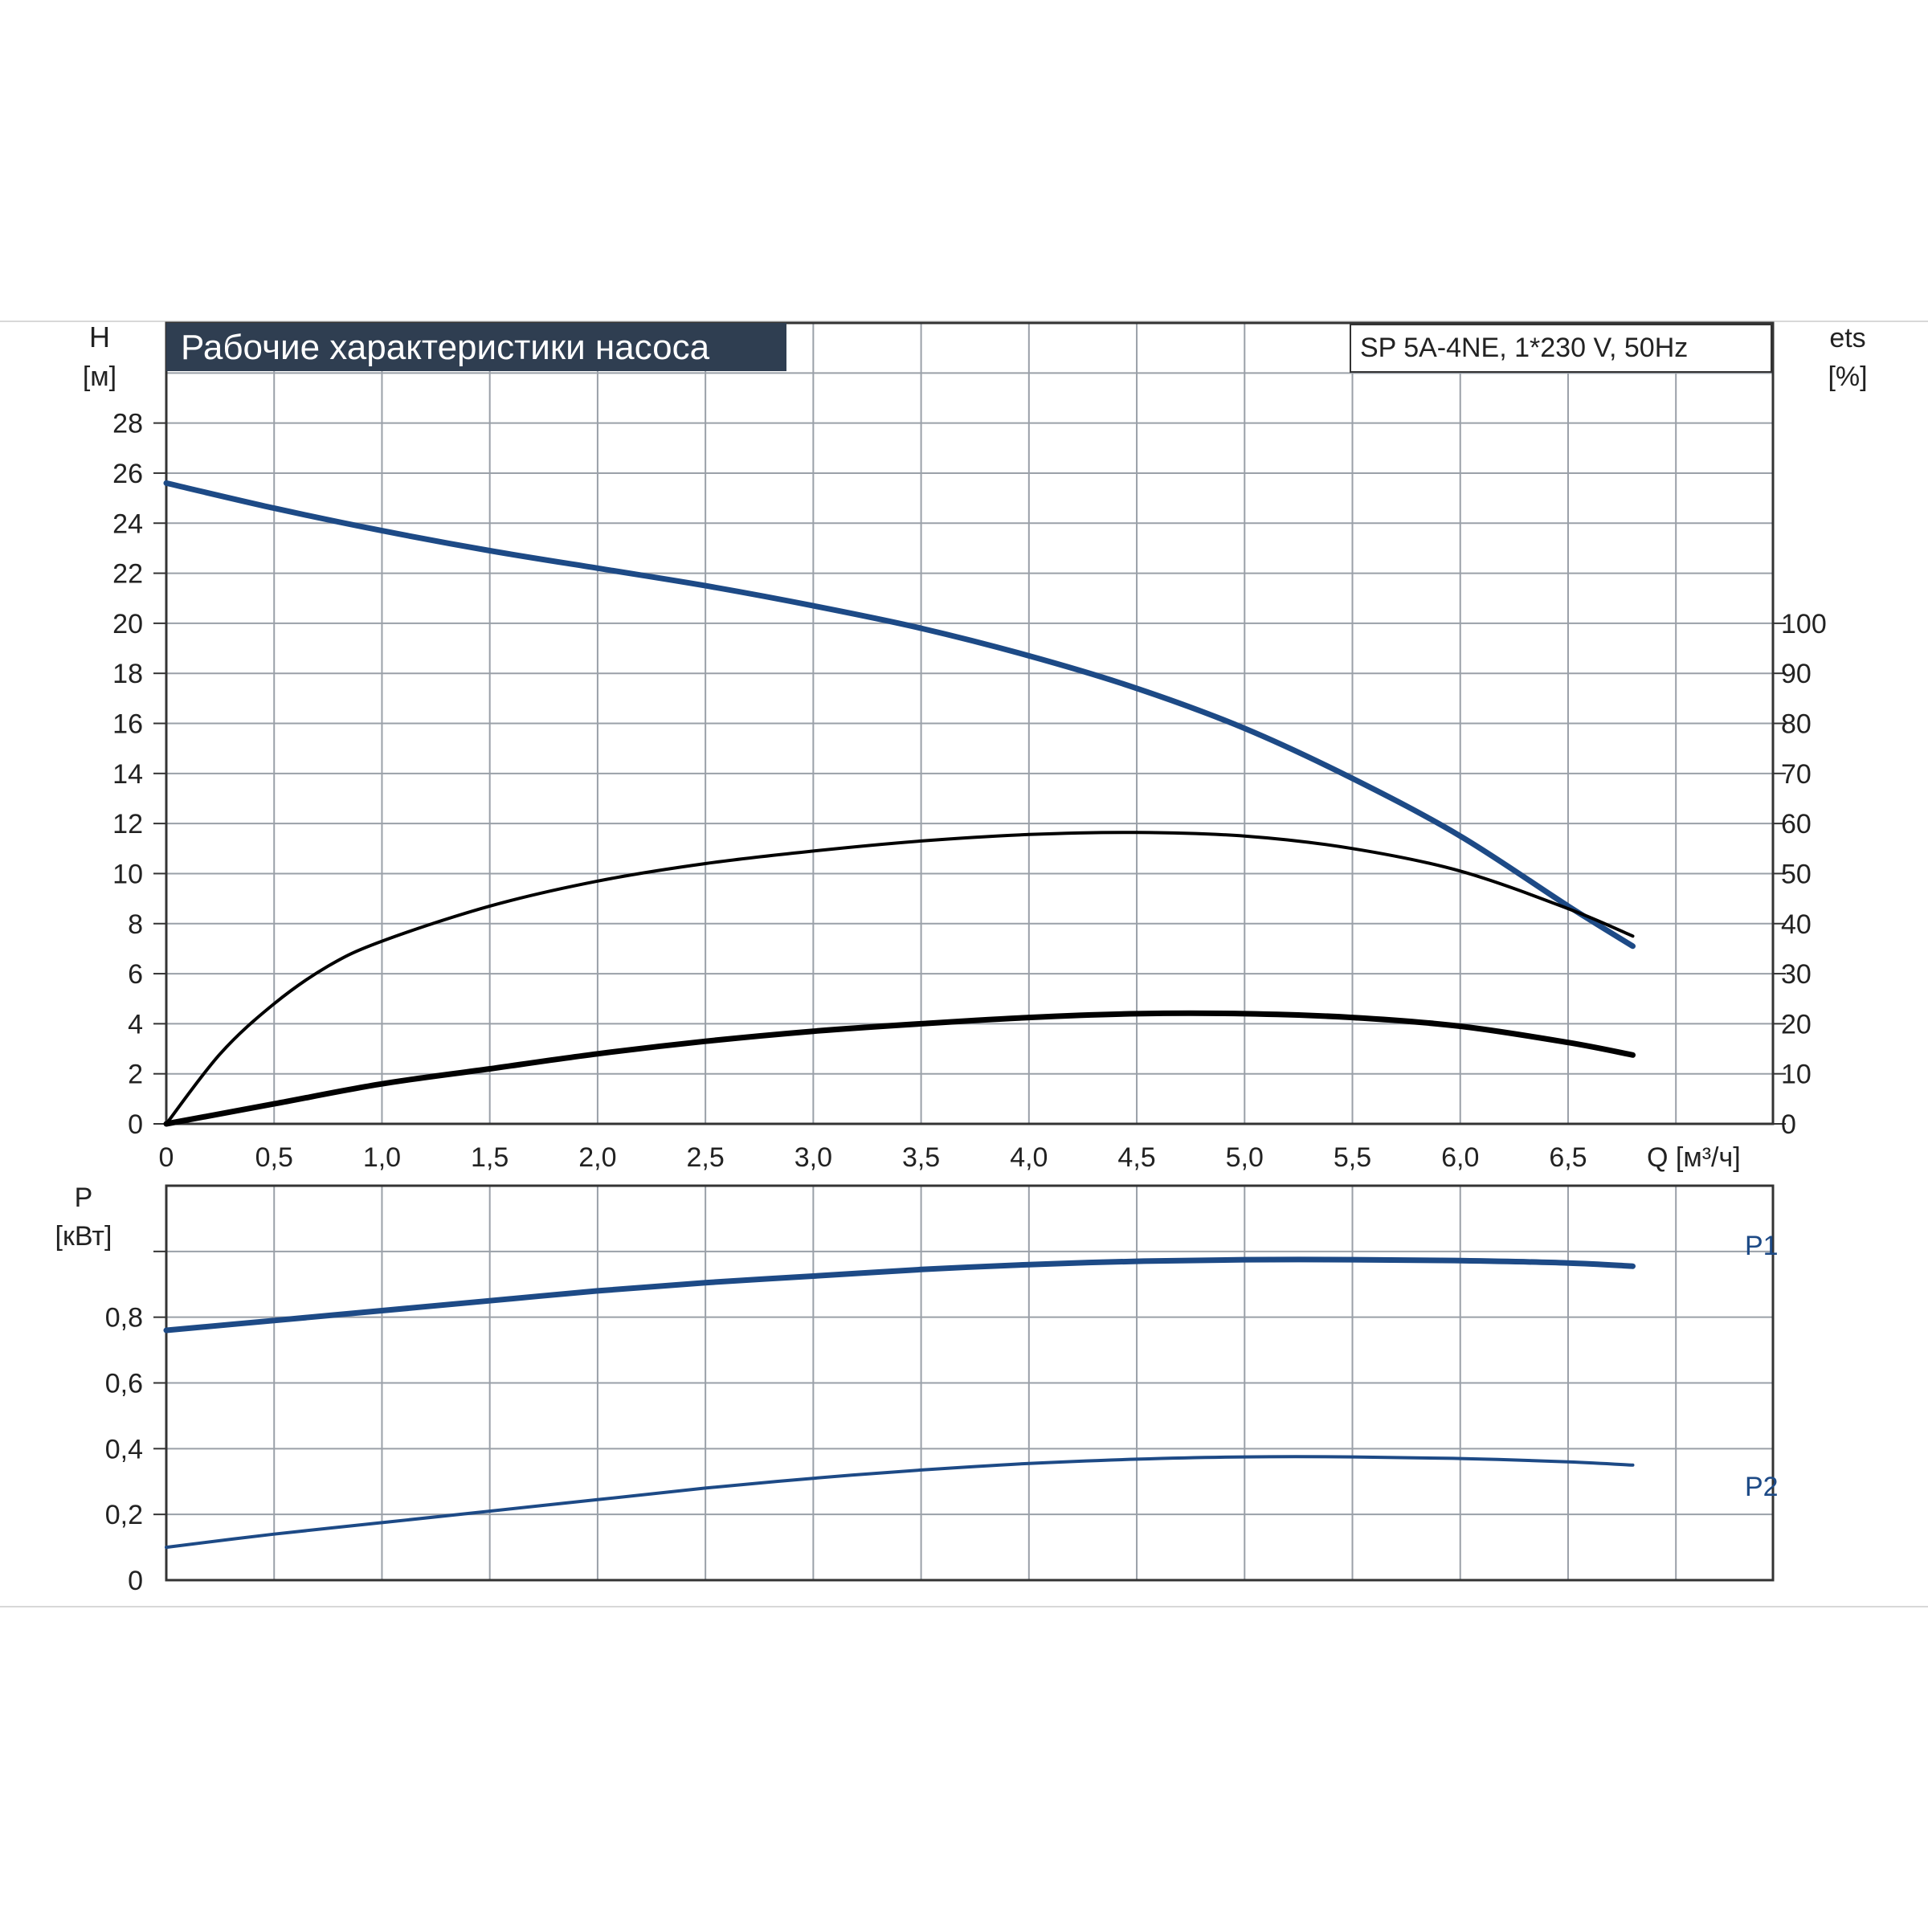  What do you see at coordinates (900, 1295) in the screenshot?
I see `p1-curve` at bounding box center [900, 1295].